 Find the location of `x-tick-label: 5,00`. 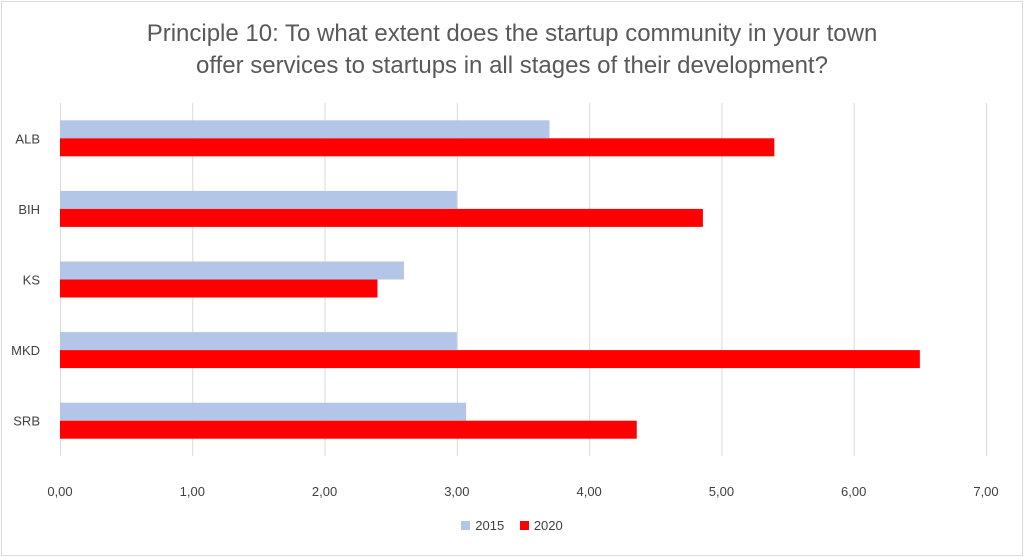

x-tick-label: 5,00 is located at coordinates (721, 491).